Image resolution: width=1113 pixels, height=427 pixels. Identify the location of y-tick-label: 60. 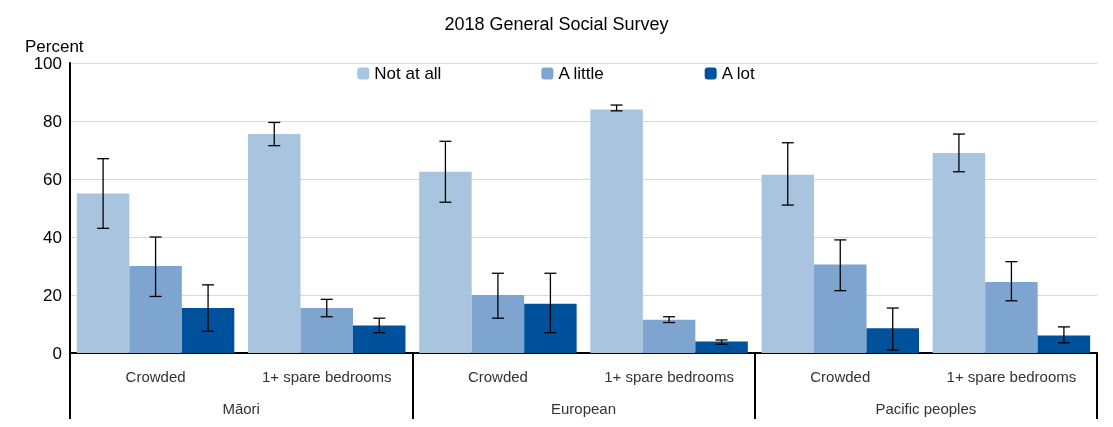
(52, 179).